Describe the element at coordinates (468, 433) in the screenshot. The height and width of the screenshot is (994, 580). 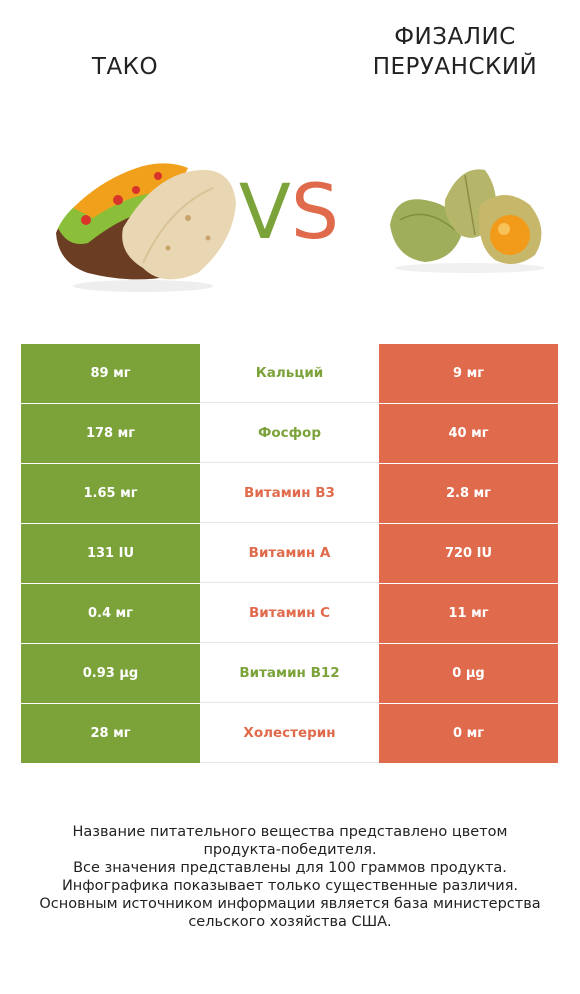
I see `right-value: 40 мг` at that location.